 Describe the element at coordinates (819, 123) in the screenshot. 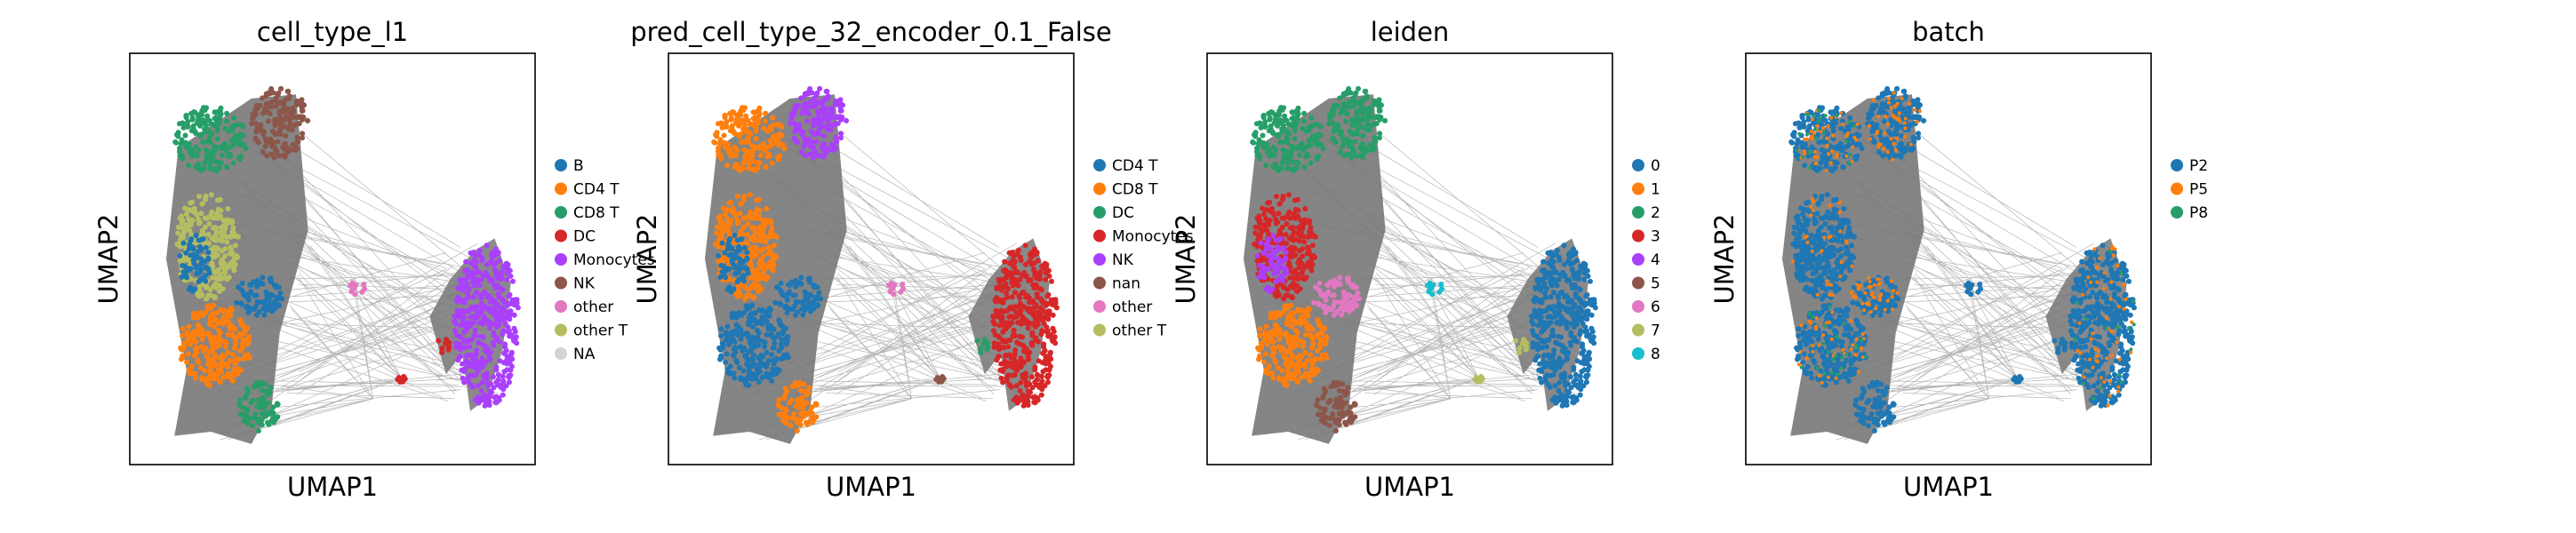

I see `cluster-points-nk` at that location.